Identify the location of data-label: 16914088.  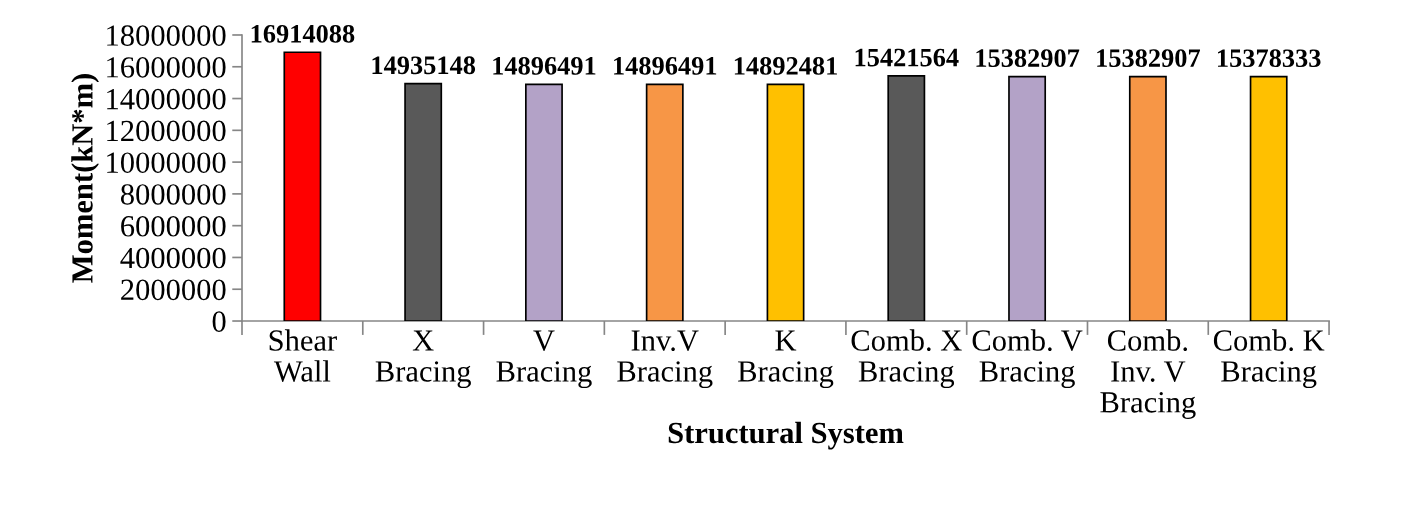
(303, 33).